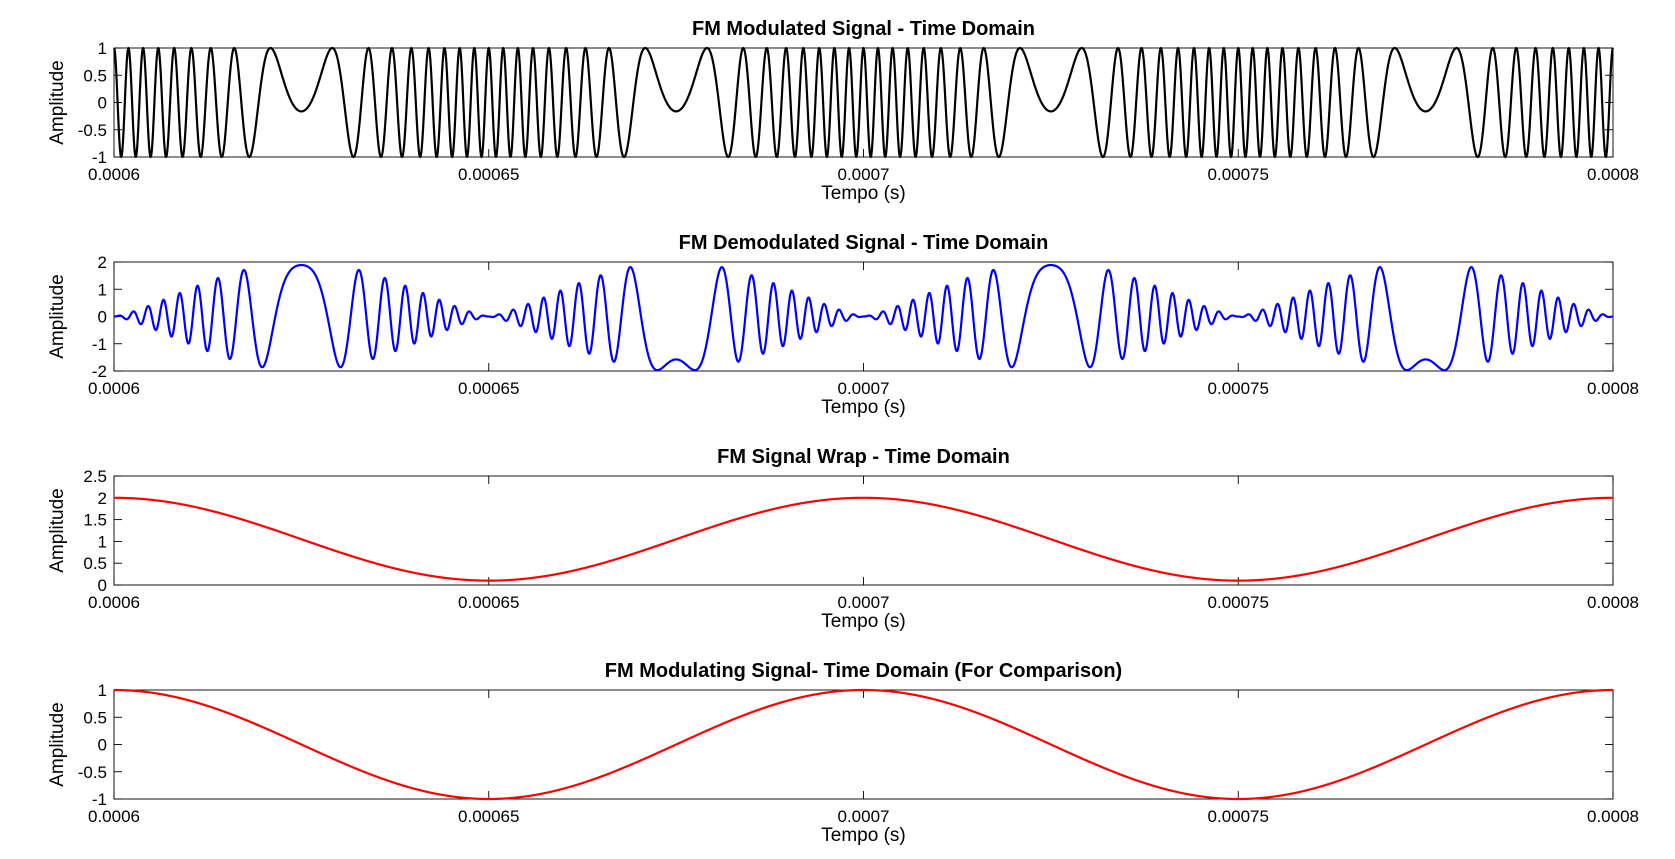  Describe the element at coordinates (99, 371) in the screenshot. I see `y-tick-label: -2` at that location.